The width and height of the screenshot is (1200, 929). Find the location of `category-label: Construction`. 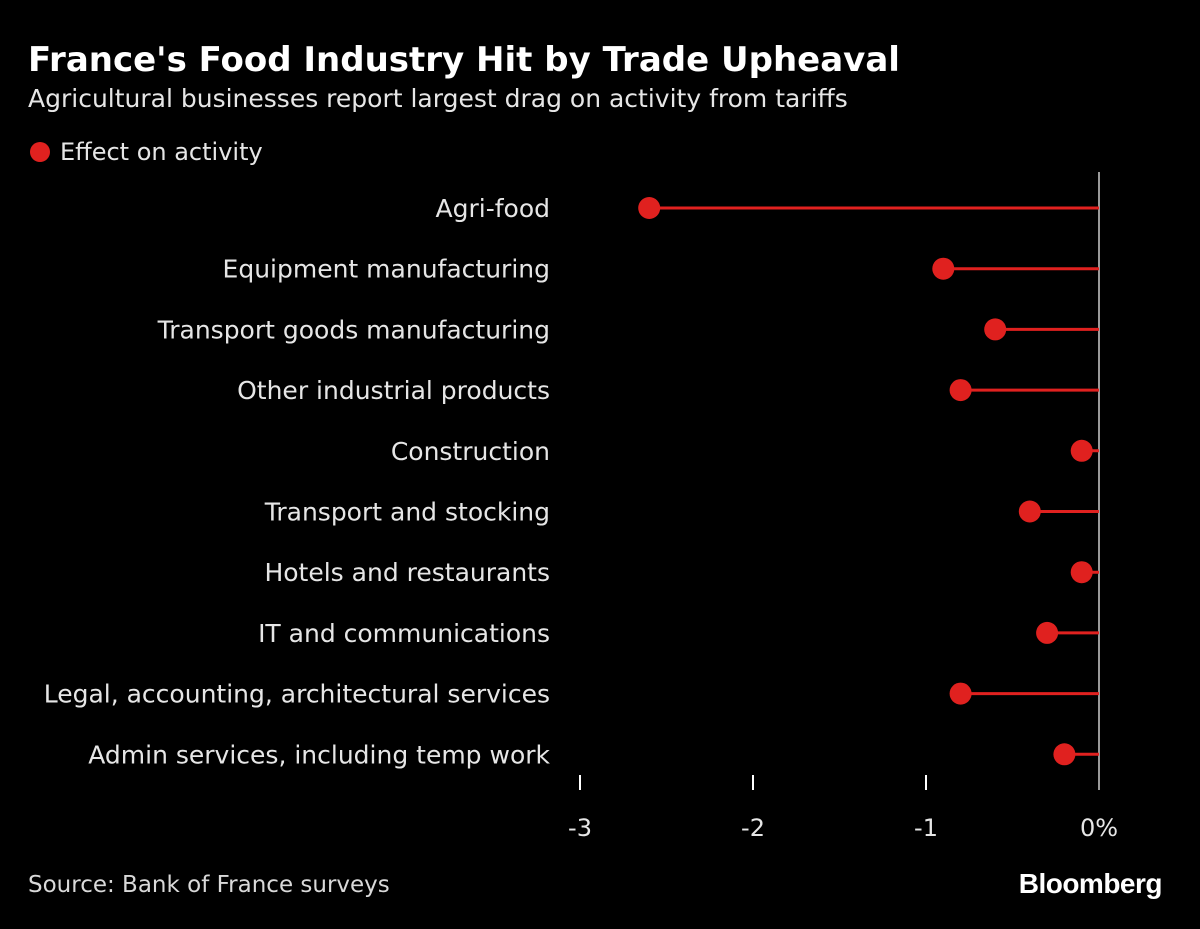

category-label: Construction is located at coordinates (470, 451).